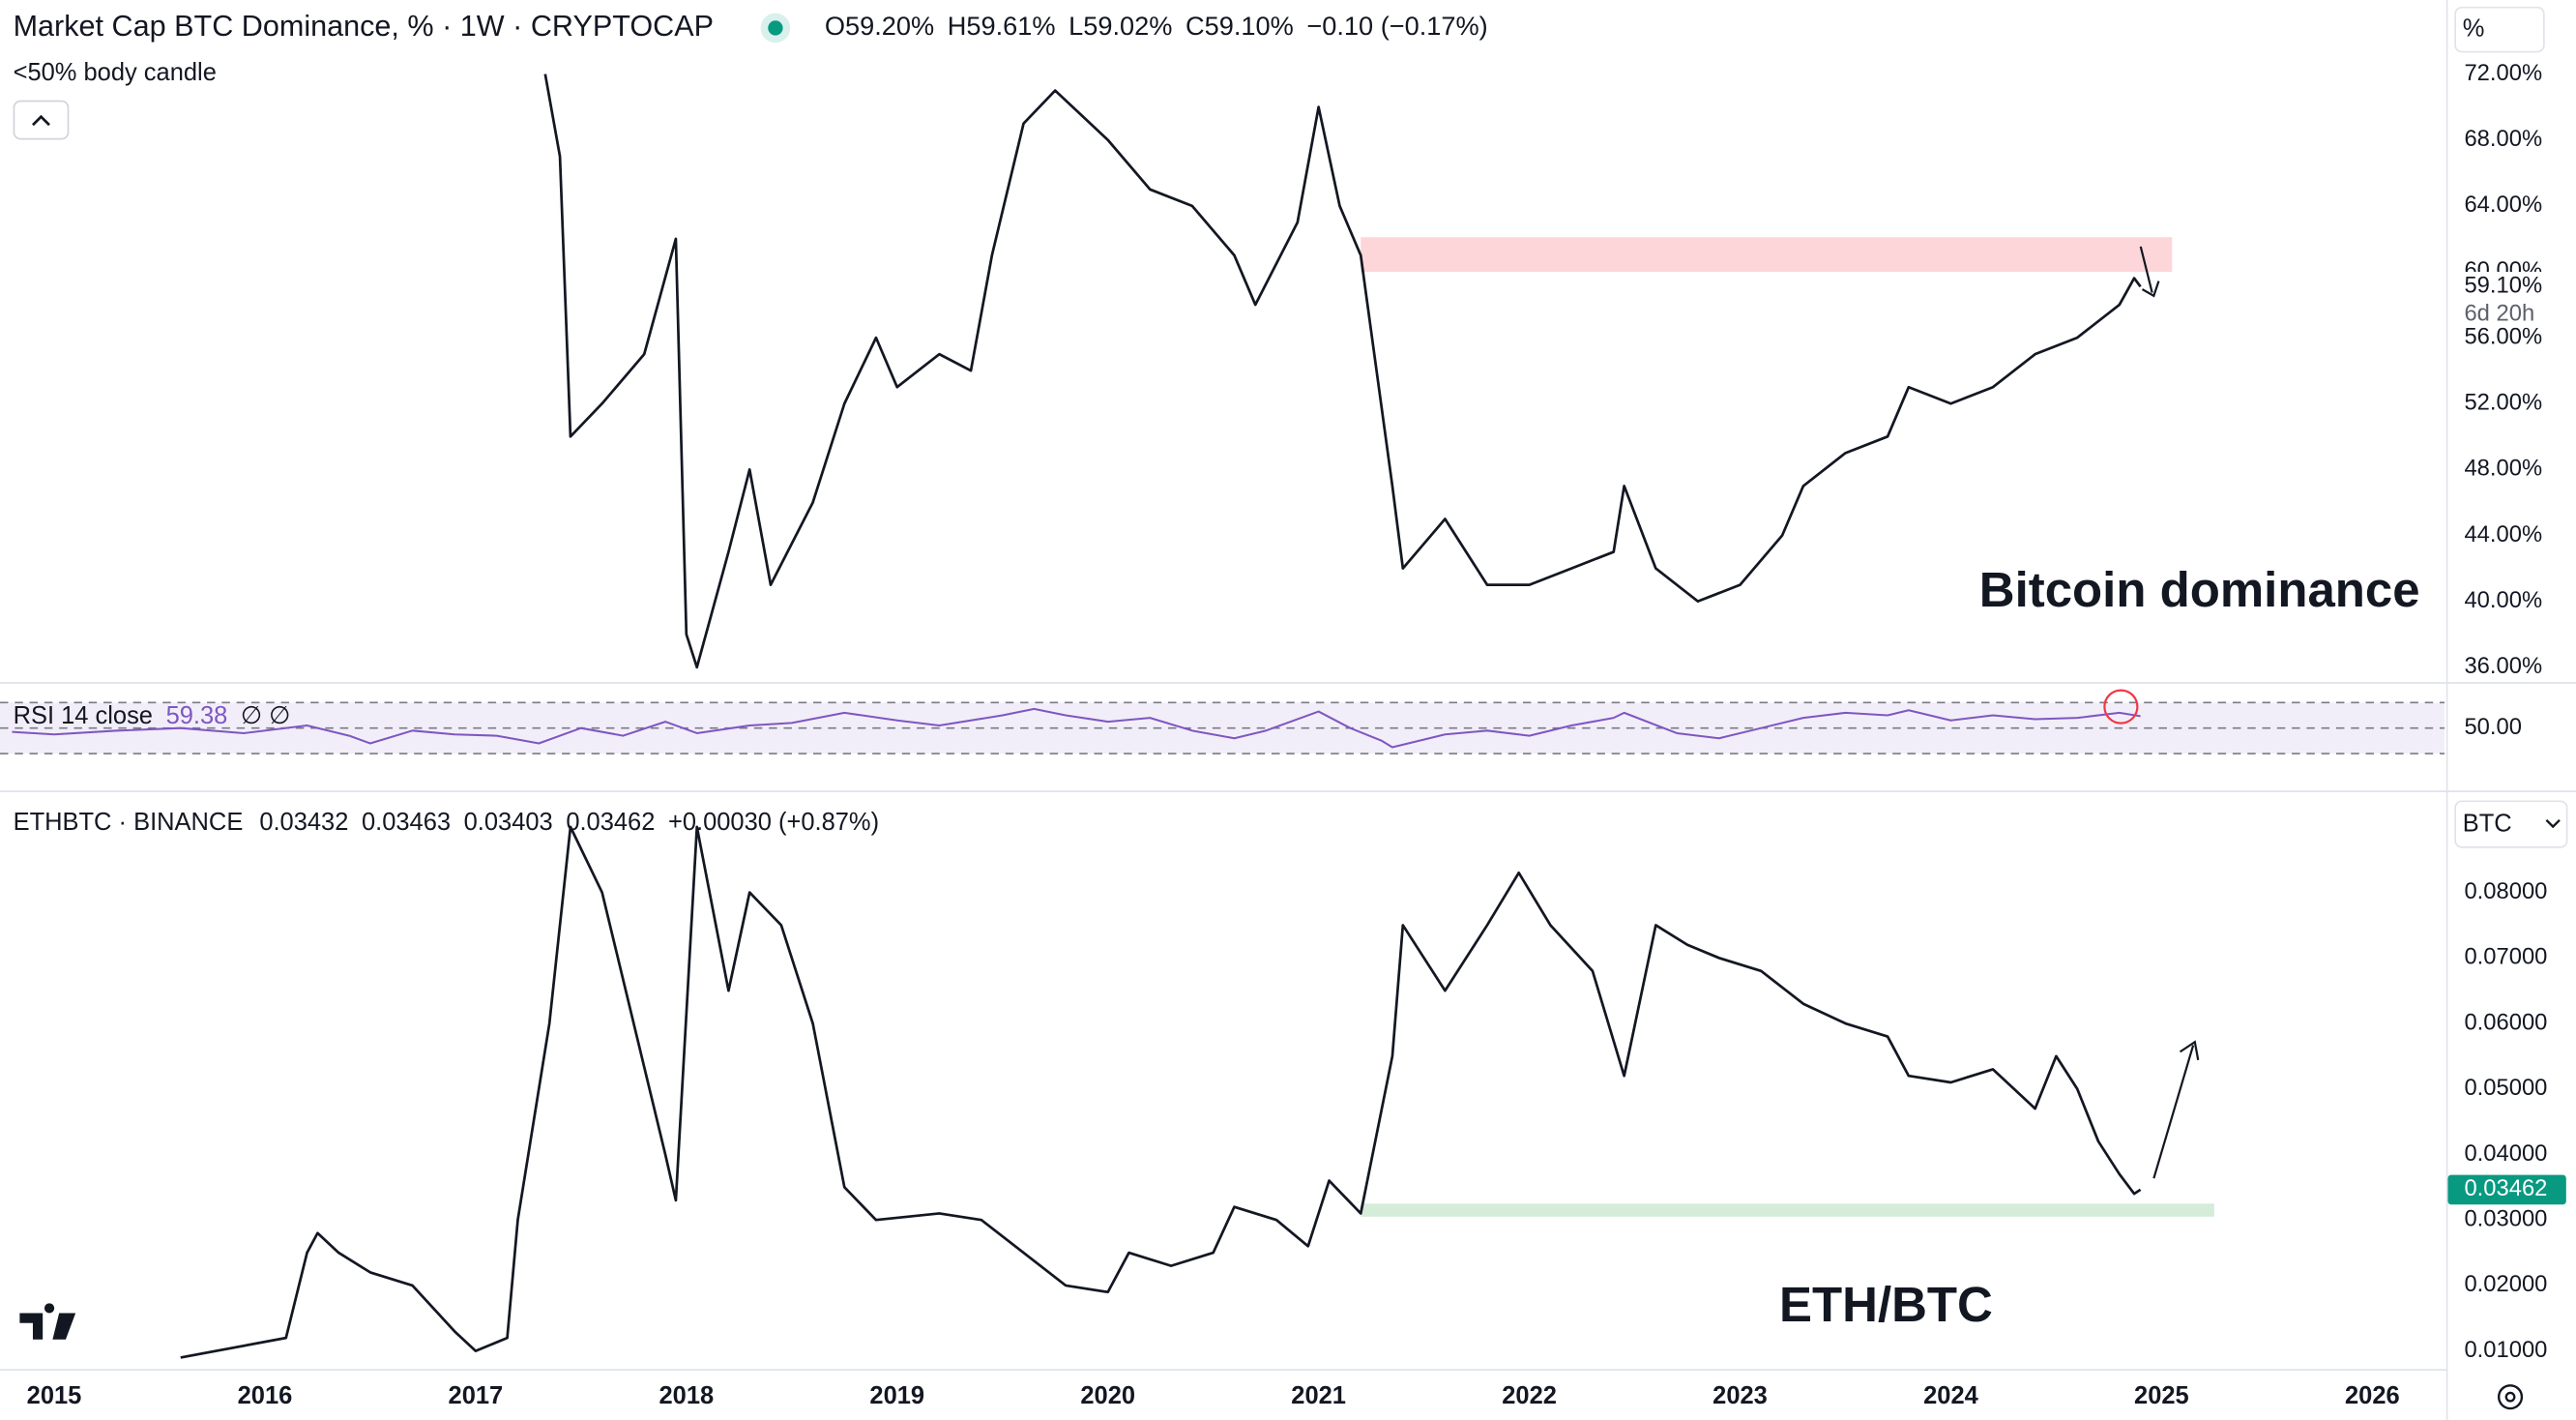  What do you see at coordinates (1076, 728) in the screenshot?
I see `series-line` at bounding box center [1076, 728].